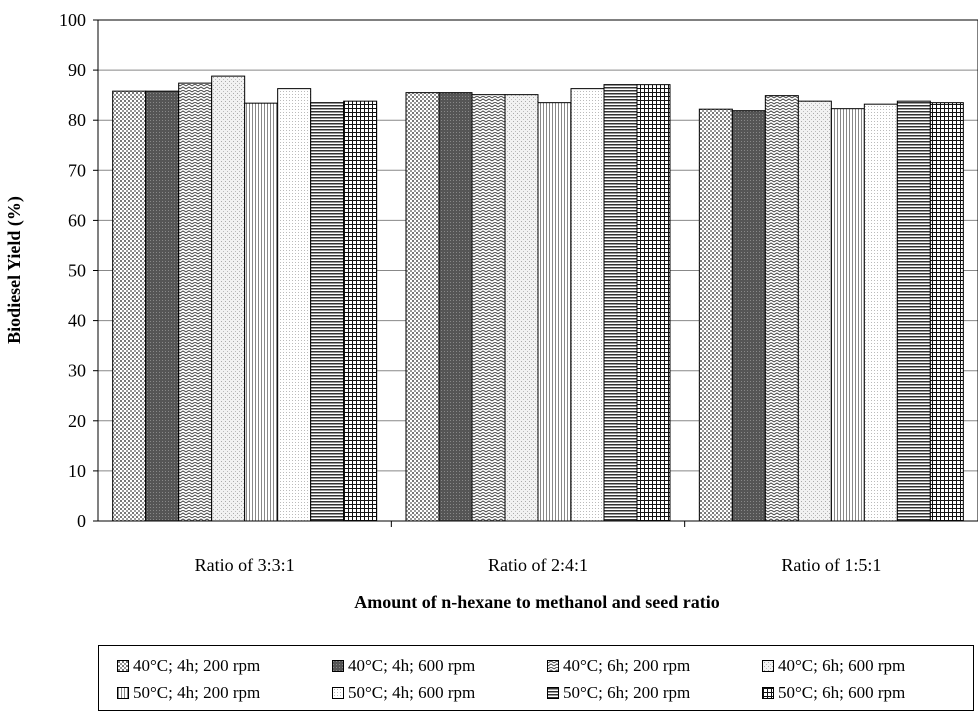 This screenshot has width=978, height=713. Describe the element at coordinates (77, 170) in the screenshot. I see `y-tick-label: 70` at that location.